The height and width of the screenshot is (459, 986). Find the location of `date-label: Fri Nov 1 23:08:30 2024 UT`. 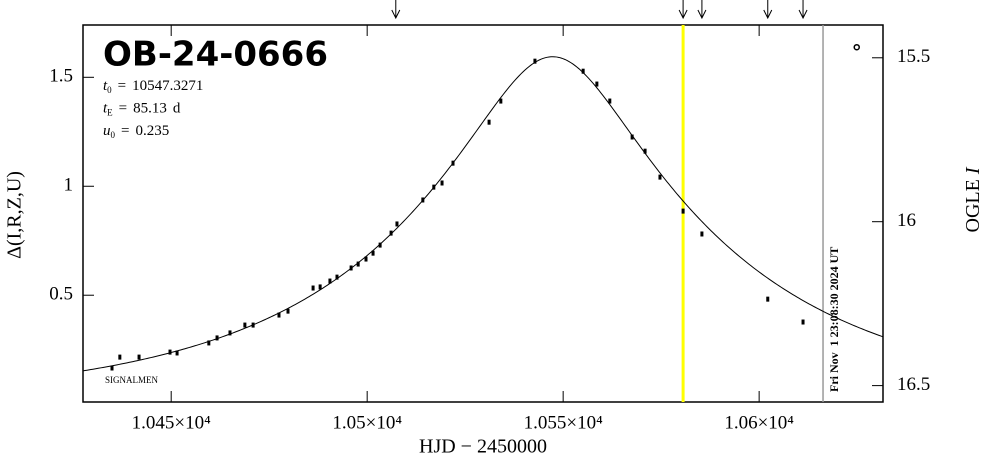

date-label: Fri Nov 1 23:08:30 2024 UT is located at coordinates (834, 319).